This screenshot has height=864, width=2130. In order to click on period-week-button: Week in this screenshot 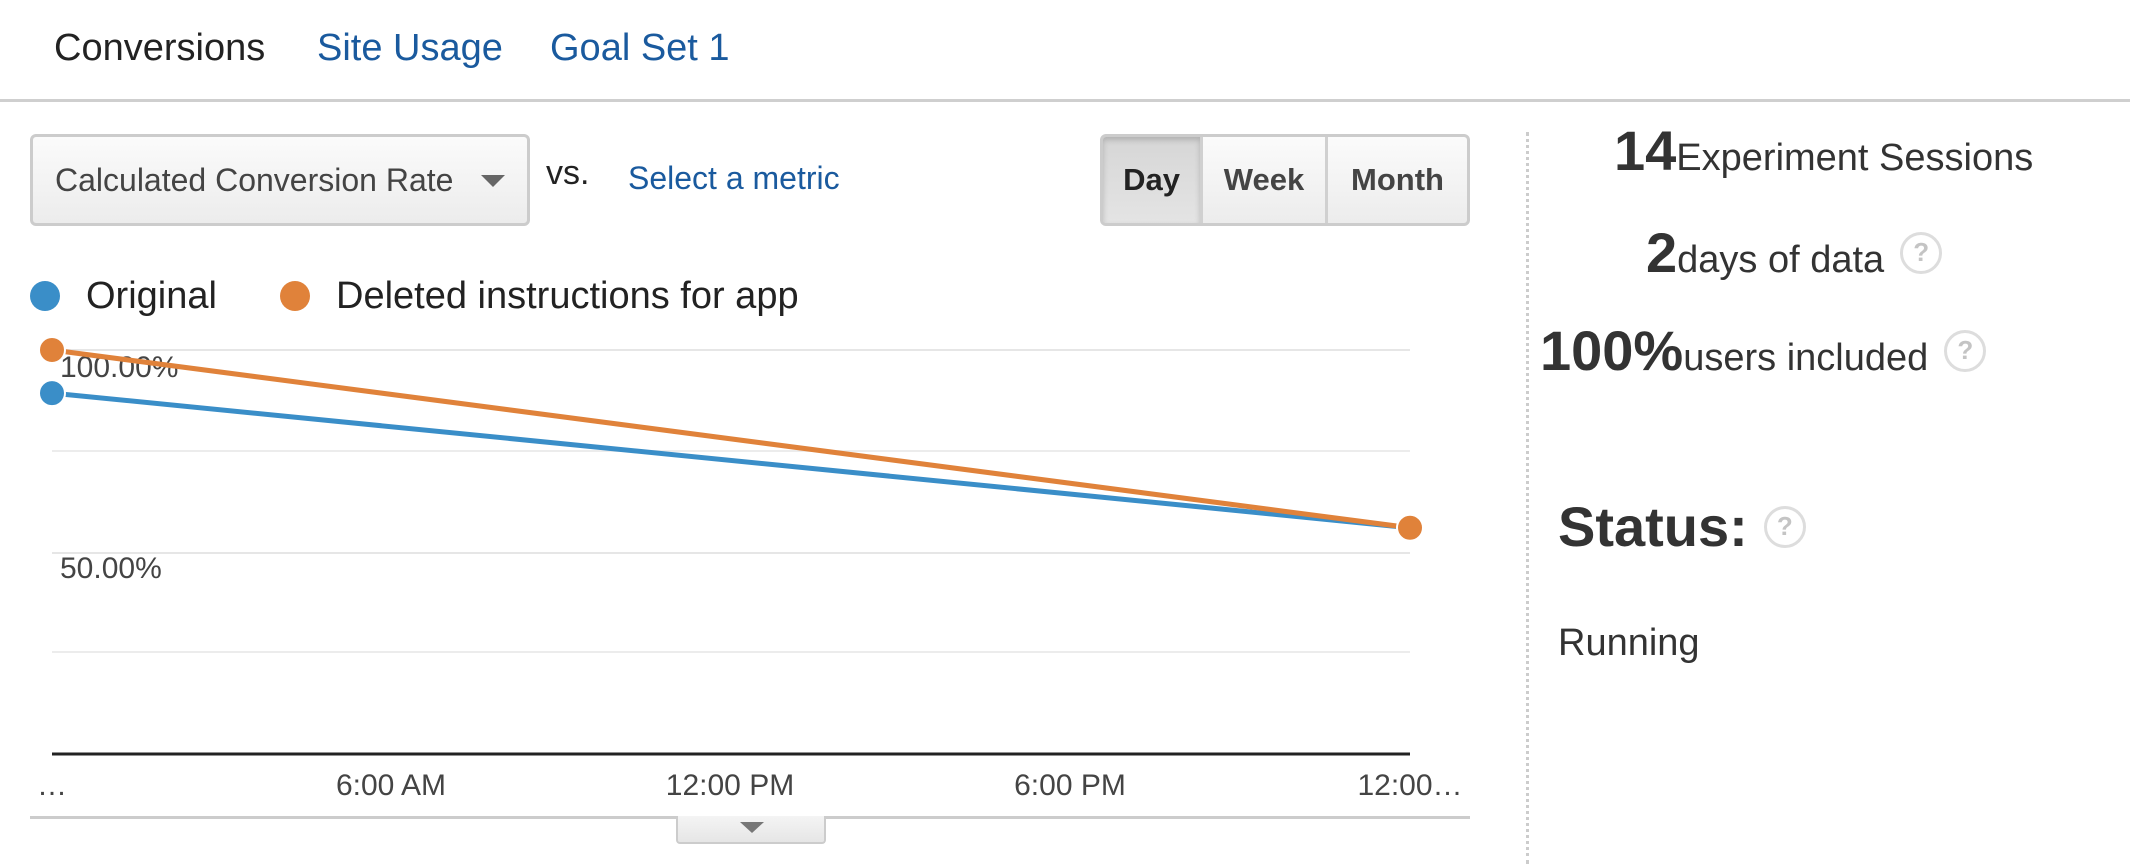, I will do `click(1265, 180)`.